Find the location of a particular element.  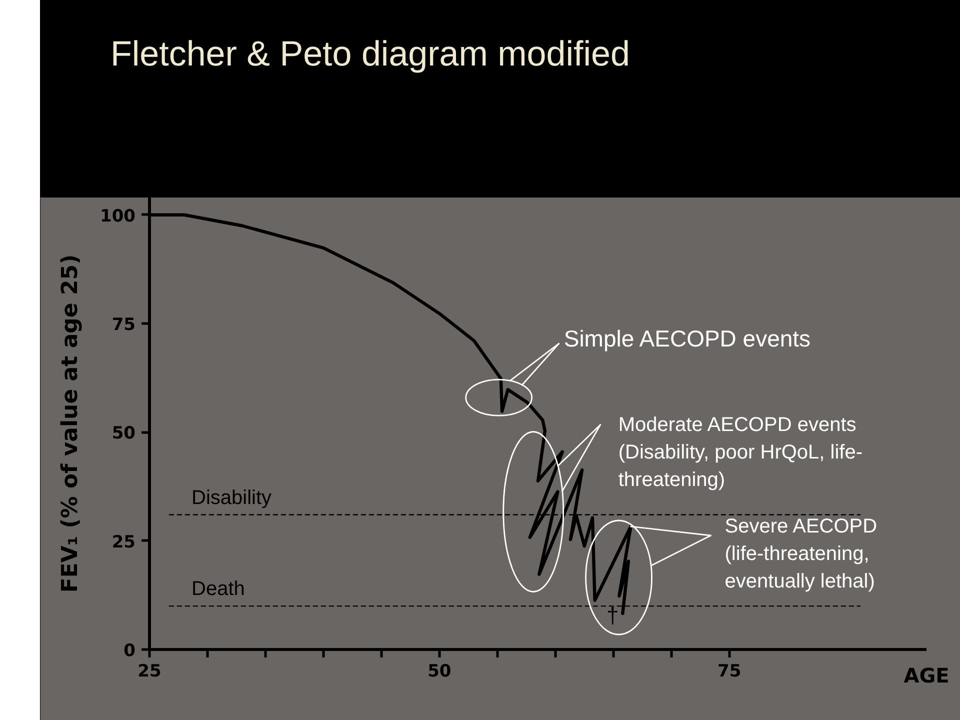

annotation: Simple AECOPD events is located at coordinates (687, 339).